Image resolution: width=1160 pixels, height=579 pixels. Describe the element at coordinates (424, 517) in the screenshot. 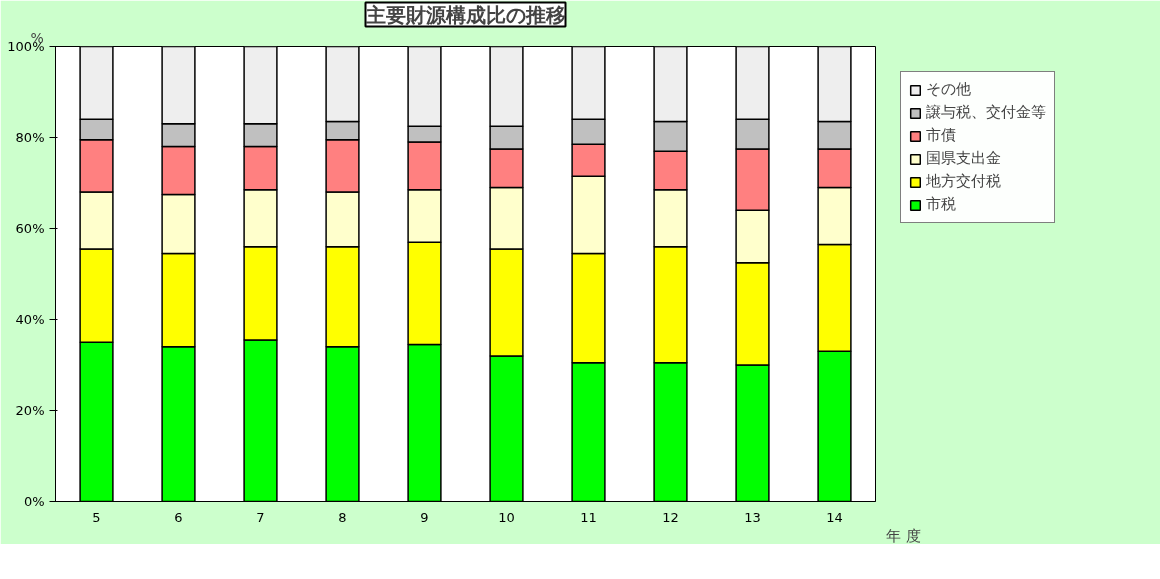

I see `x-tick-label: 9` at that location.